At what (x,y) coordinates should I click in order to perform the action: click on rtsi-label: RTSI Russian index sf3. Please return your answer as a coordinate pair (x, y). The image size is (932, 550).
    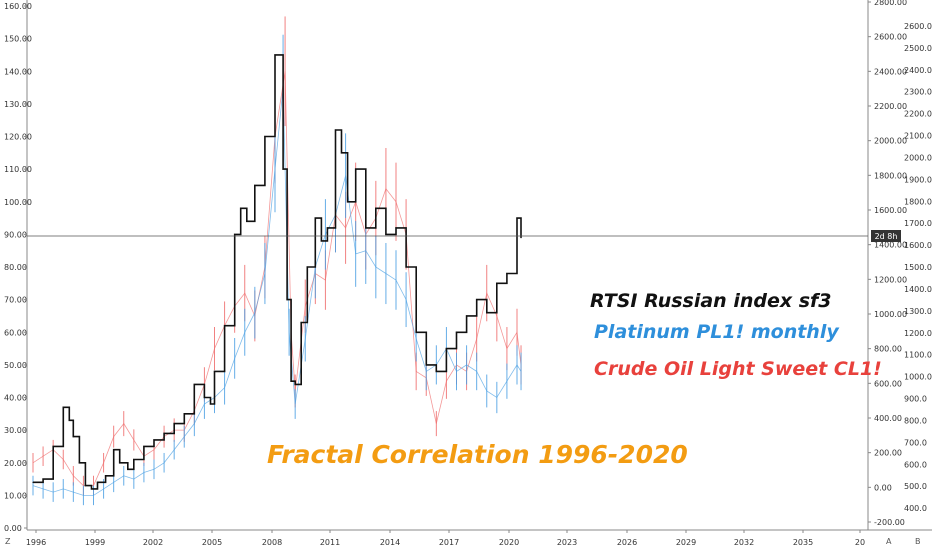
    Looking at the image, I should click on (711, 301).